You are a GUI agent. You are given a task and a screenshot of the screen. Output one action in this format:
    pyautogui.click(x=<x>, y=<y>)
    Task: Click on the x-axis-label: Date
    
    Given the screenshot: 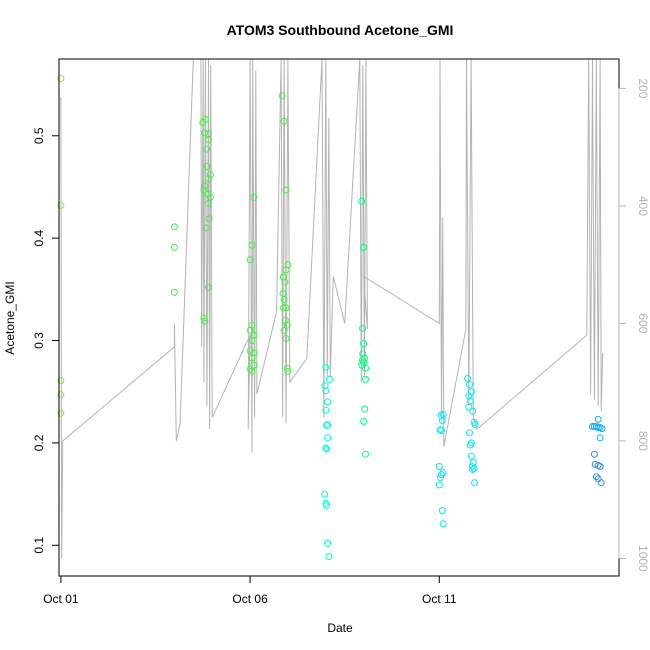 What is the action you would take?
    pyautogui.click(x=340, y=628)
    